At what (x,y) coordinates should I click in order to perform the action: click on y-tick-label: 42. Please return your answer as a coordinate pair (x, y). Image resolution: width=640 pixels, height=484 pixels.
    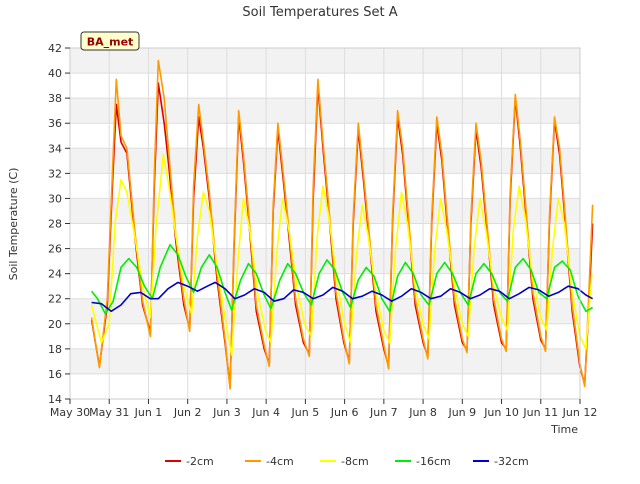
    Looking at the image, I should click on (55, 48).